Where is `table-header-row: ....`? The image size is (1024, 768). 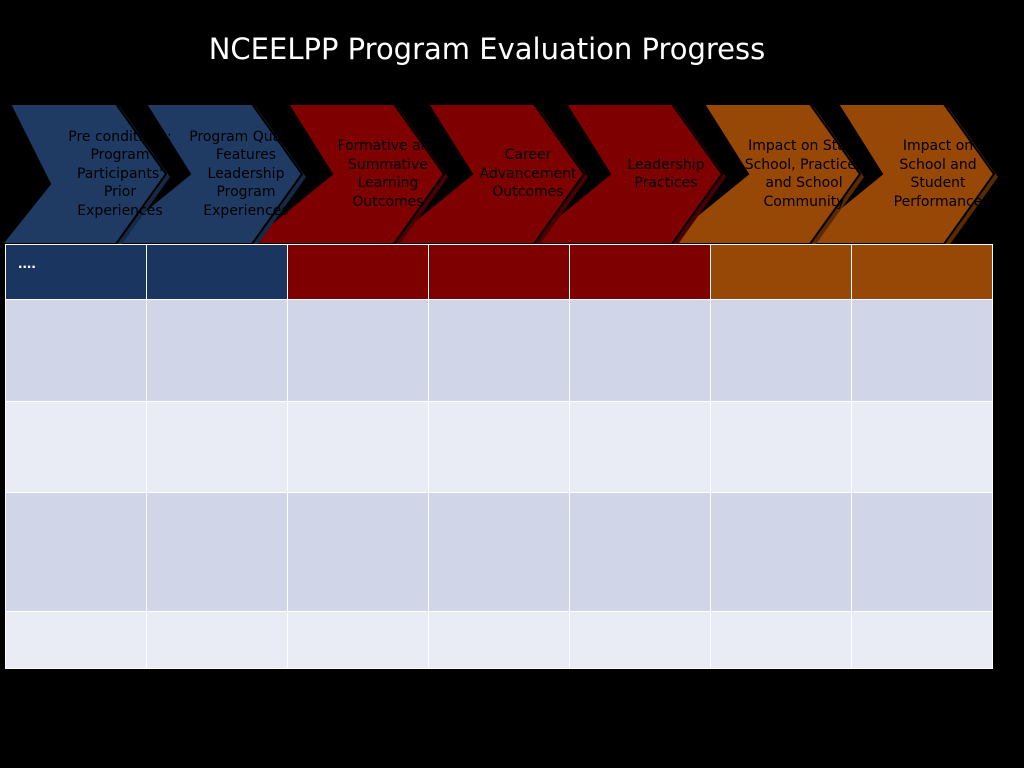 table-header-row: .... is located at coordinates (499, 272).